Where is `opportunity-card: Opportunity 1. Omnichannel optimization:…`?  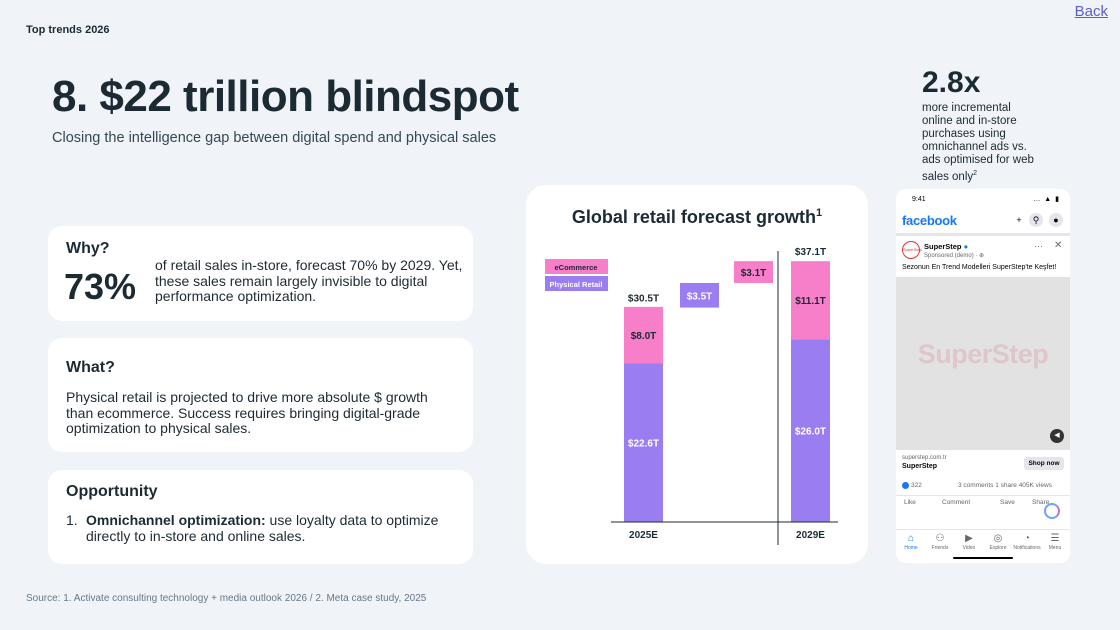
opportunity-card: Opportunity 1. Omnichannel optimization:… is located at coordinates (260, 517).